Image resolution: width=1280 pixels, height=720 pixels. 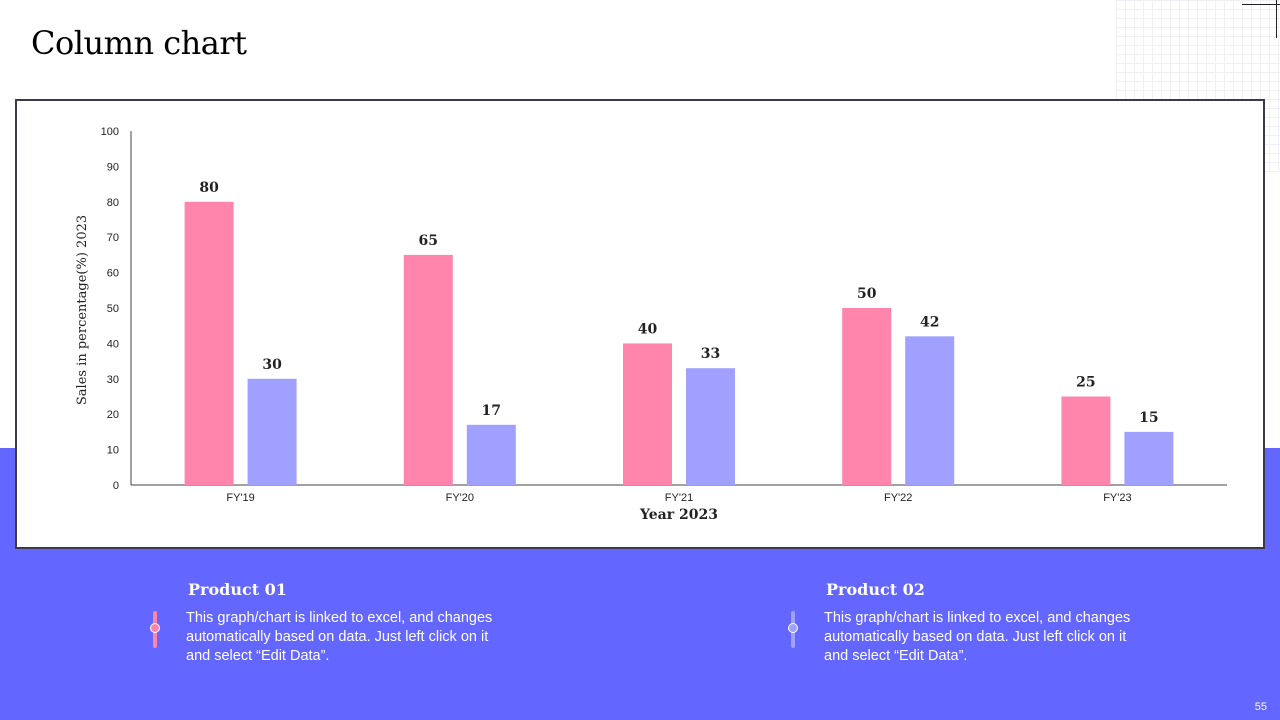 What do you see at coordinates (272, 365) in the screenshot?
I see `bar-data-label: 30` at bounding box center [272, 365].